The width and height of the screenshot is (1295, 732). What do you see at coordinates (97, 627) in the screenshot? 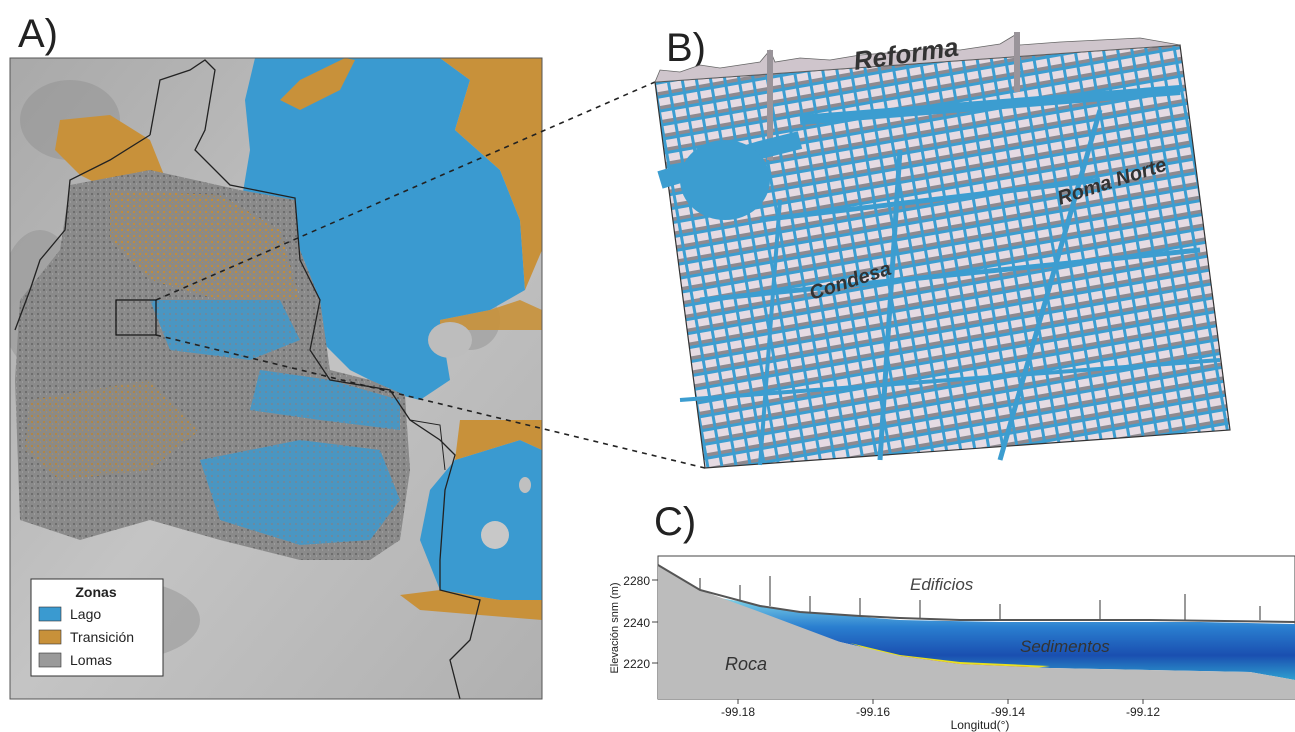
I see `legend` at bounding box center [97, 627].